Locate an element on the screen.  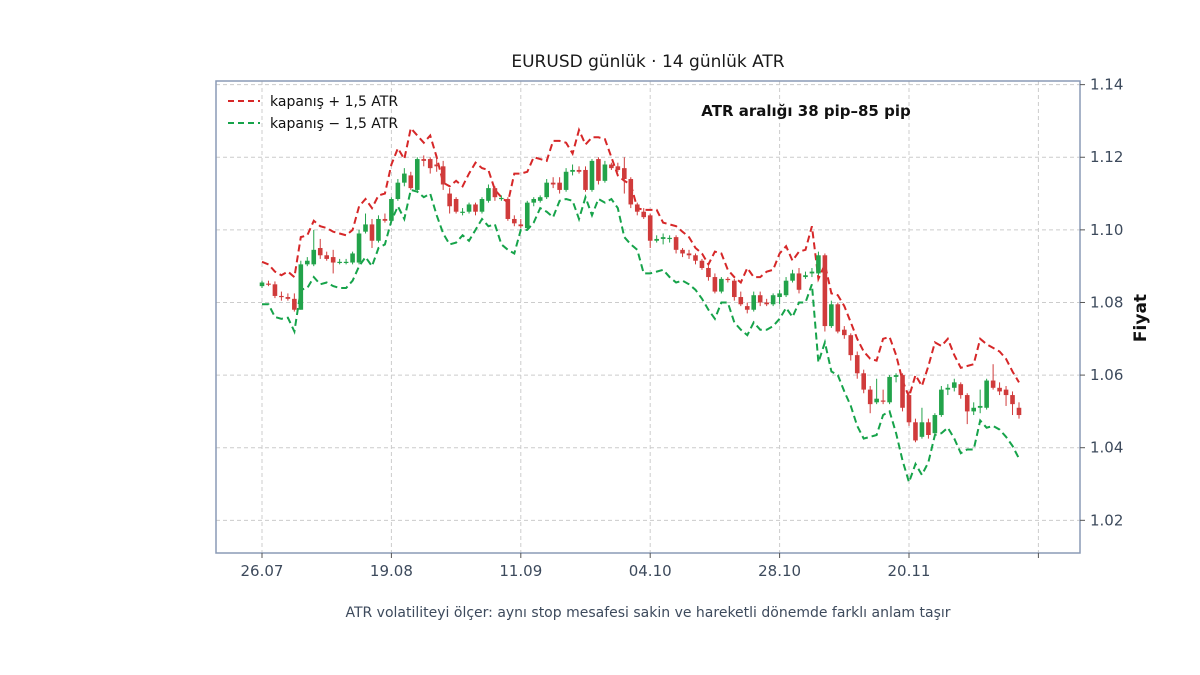
x-tick-label: 20.11 is located at coordinates (909, 571).